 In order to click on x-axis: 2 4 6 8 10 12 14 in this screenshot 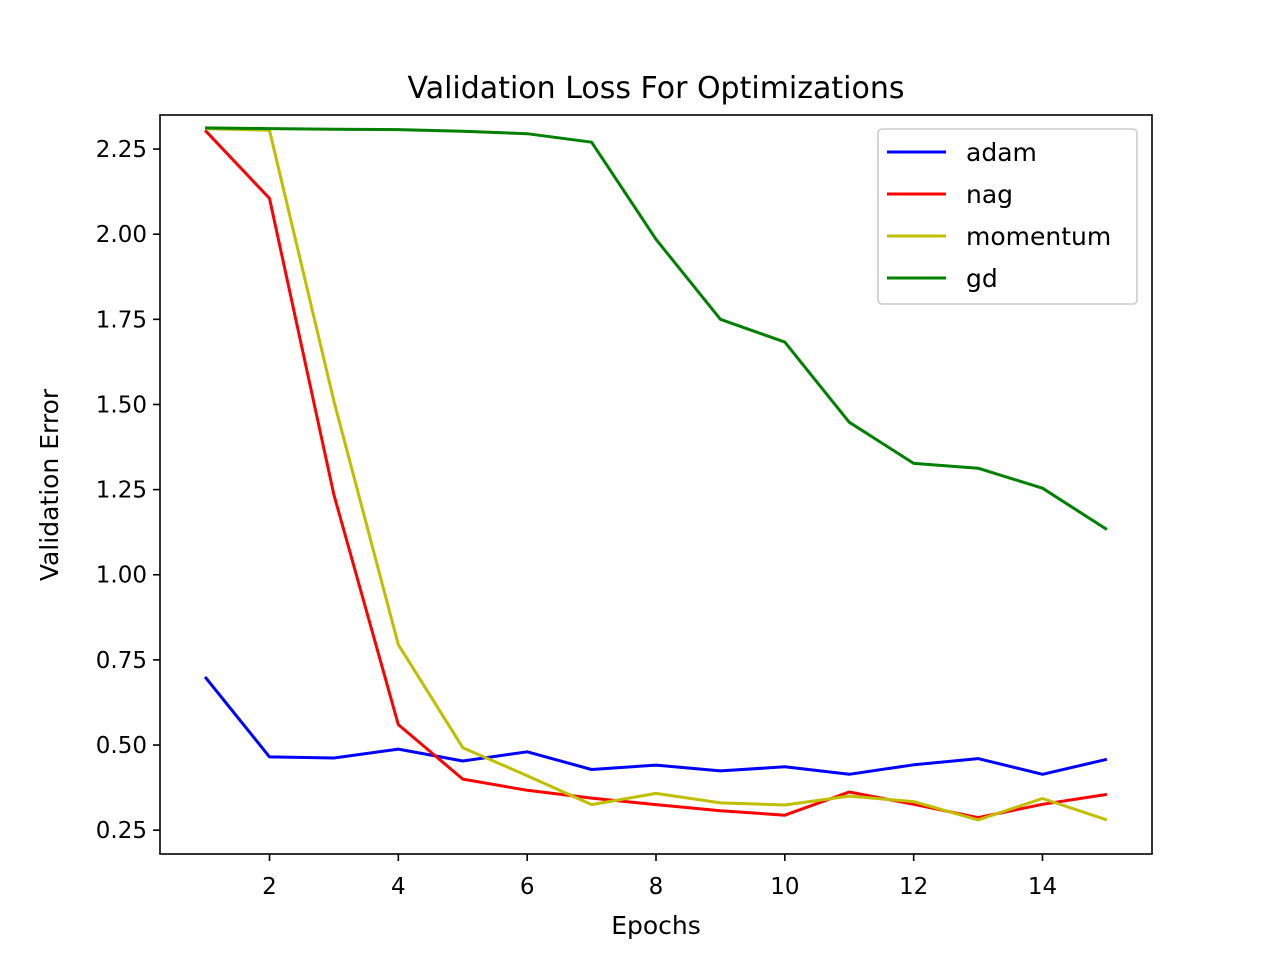, I will do `click(659, 877)`.